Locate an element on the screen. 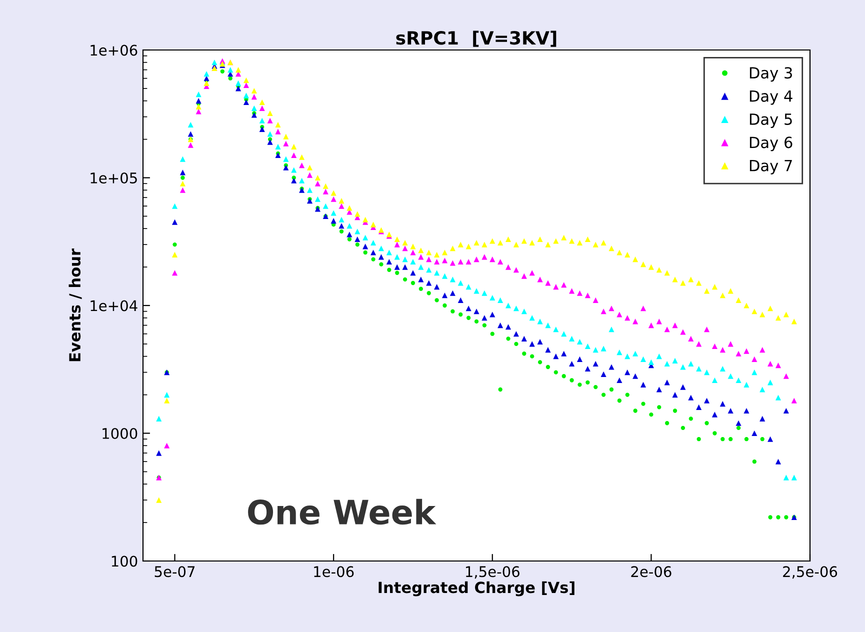 The height and width of the screenshot is (632, 865). legend-label: Day 6 is located at coordinates (771, 144).